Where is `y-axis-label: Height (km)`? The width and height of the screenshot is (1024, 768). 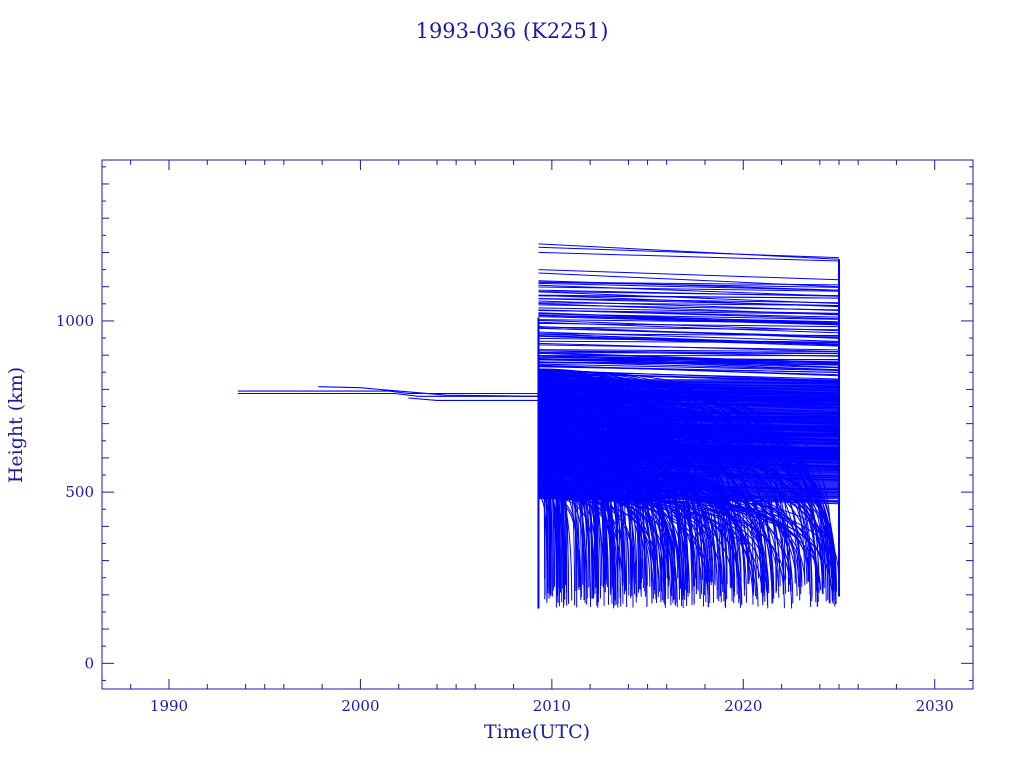
y-axis-label: Height (km) is located at coordinates (16, 425).